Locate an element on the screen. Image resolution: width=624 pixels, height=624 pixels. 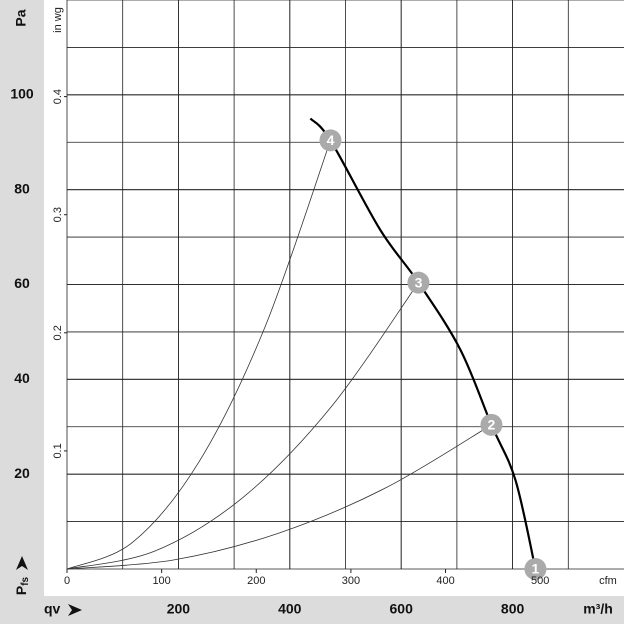
y2-tick-label: 0.2 is located at coordinates (58, 332).